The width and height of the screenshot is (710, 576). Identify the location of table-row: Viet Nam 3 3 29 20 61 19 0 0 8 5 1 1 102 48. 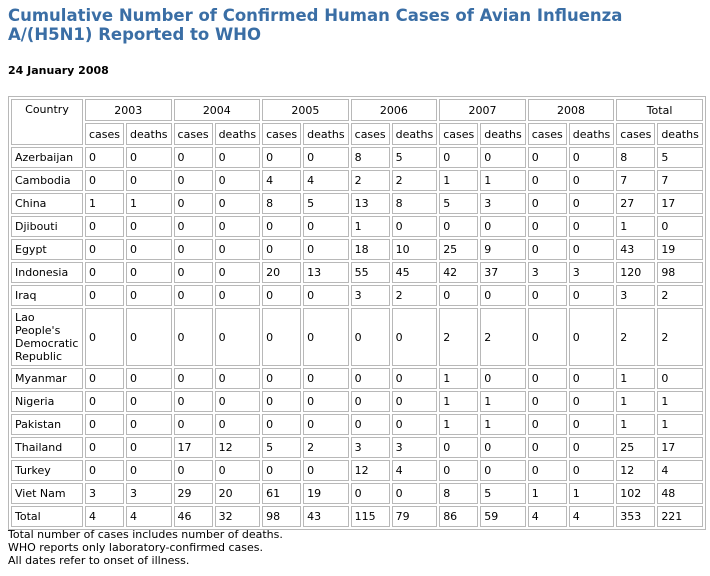
(357, 493).